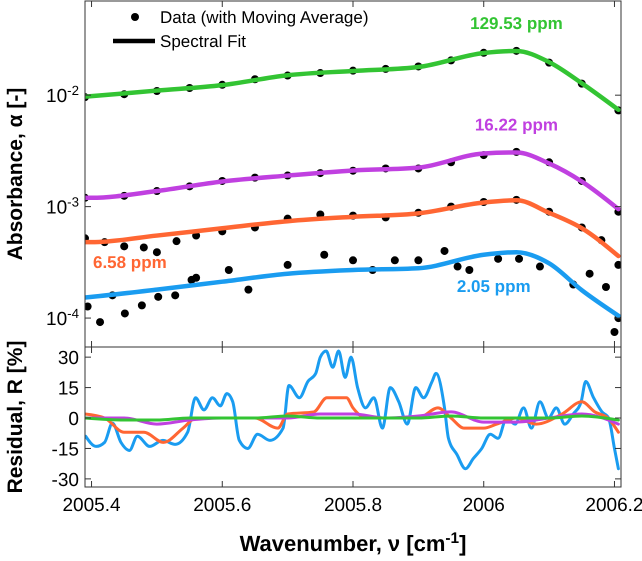 This screenshot has height=561, width=642. I want to click on y-axis-title: Residual, R [%], so click(15, 417).